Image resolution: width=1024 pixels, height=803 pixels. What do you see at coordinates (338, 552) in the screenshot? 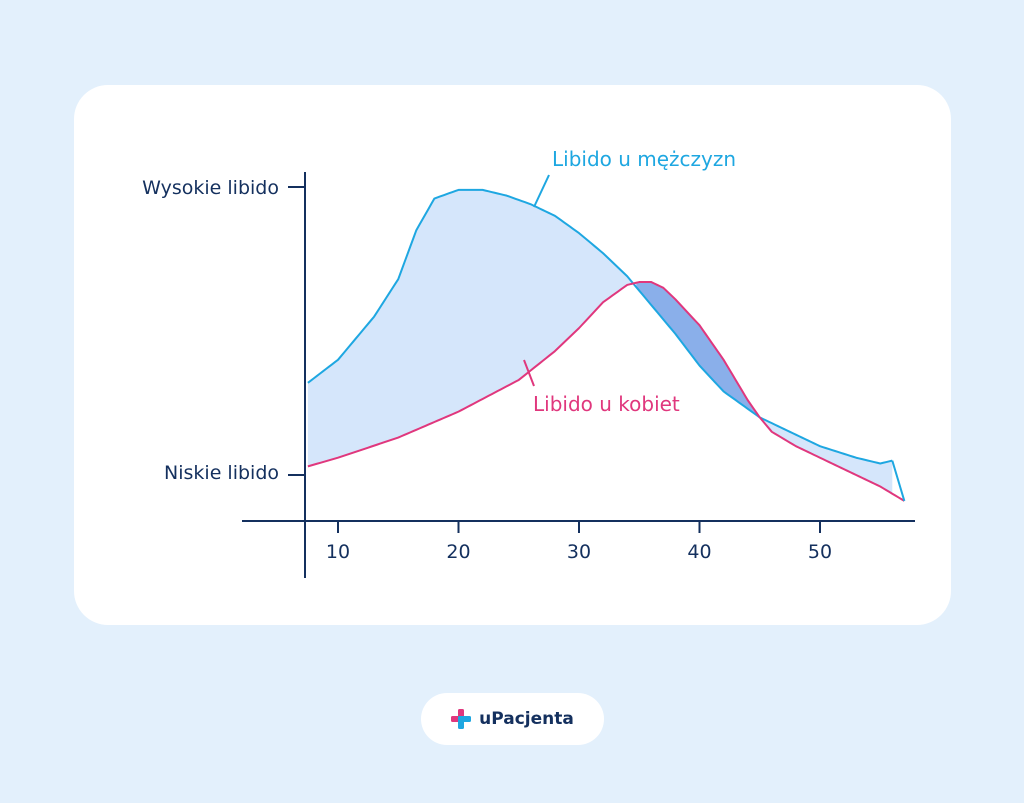
I see `x-tick-label: 10` at bounding box center [338, 552].